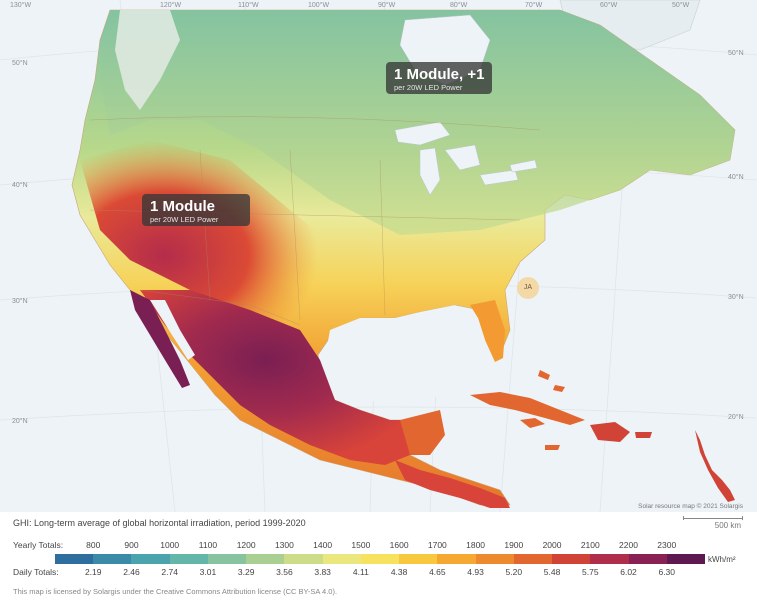 The width and height of the screenshot is (757, 606). I want to click on yearly-totals-label: Yearly Totals:, so click(38, 545).